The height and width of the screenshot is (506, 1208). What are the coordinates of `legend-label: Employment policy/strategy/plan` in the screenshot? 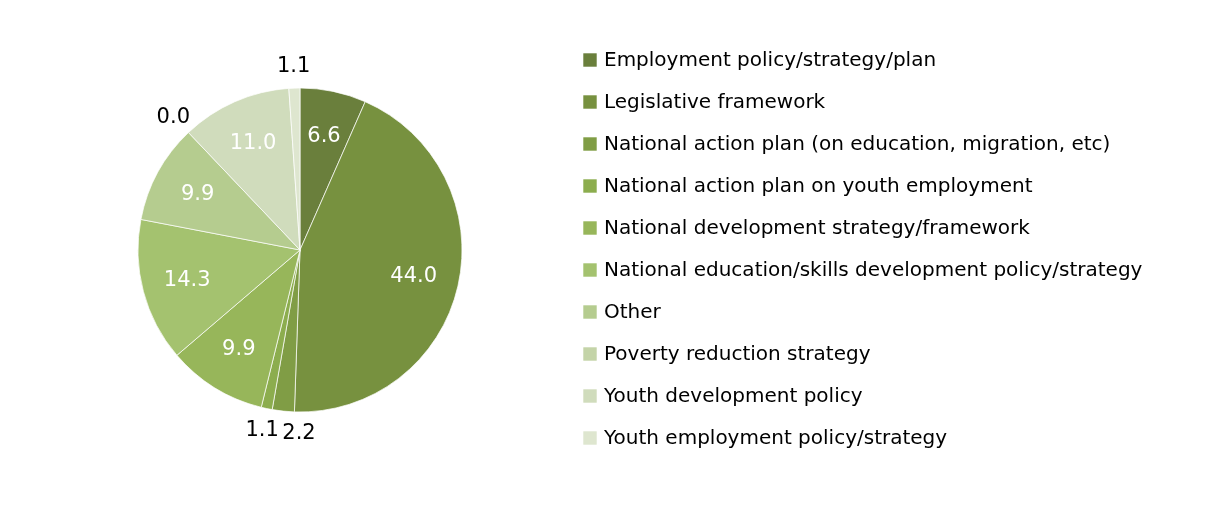 It's located at (770, 59).